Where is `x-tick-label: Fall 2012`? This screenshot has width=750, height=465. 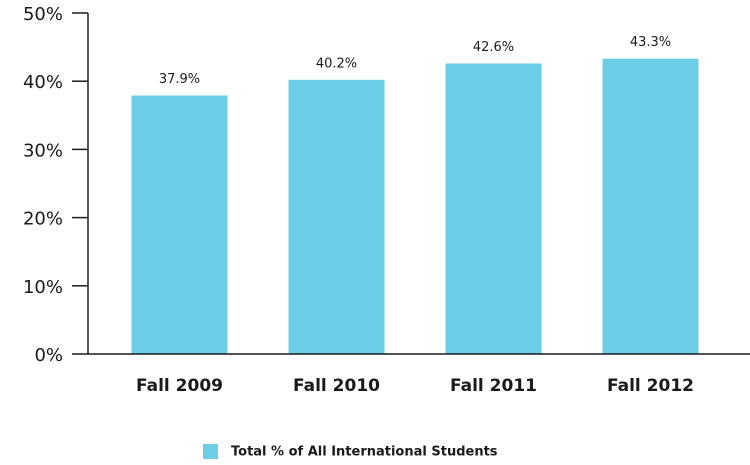
x-tick-label: Fall 2012 is located at coordinates (650, 386).